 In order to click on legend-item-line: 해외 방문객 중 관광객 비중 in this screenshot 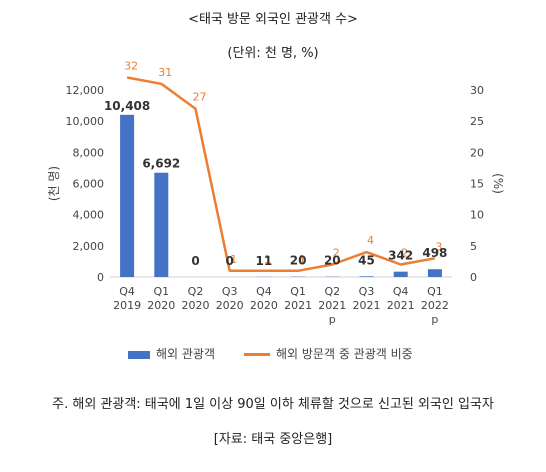, I will do `click(328, 353)`.